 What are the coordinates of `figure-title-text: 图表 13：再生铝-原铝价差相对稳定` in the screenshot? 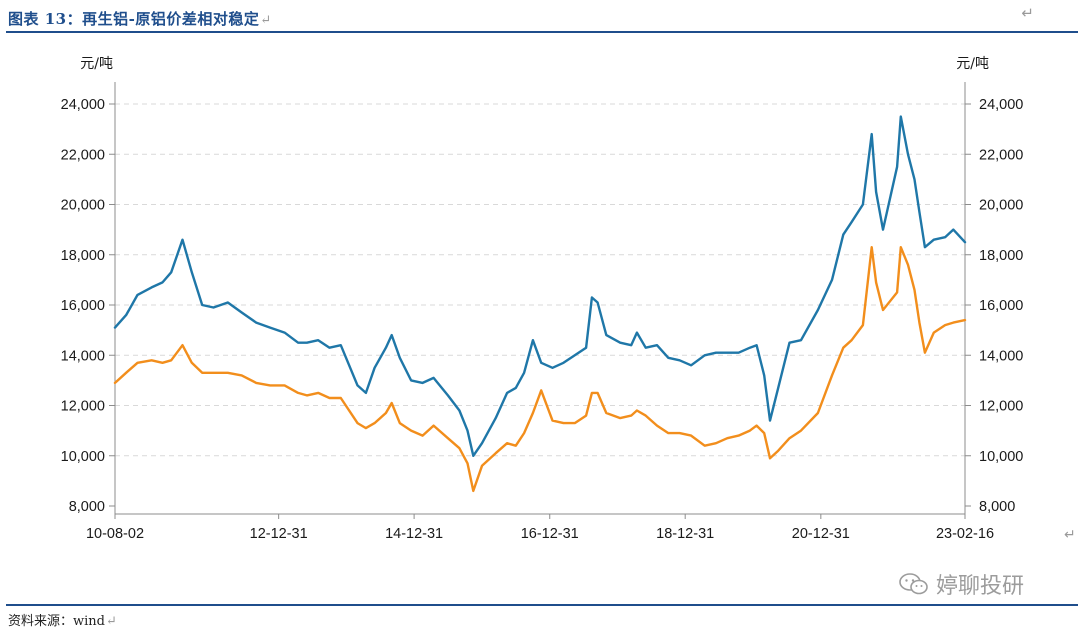 It's located at (134, 19).